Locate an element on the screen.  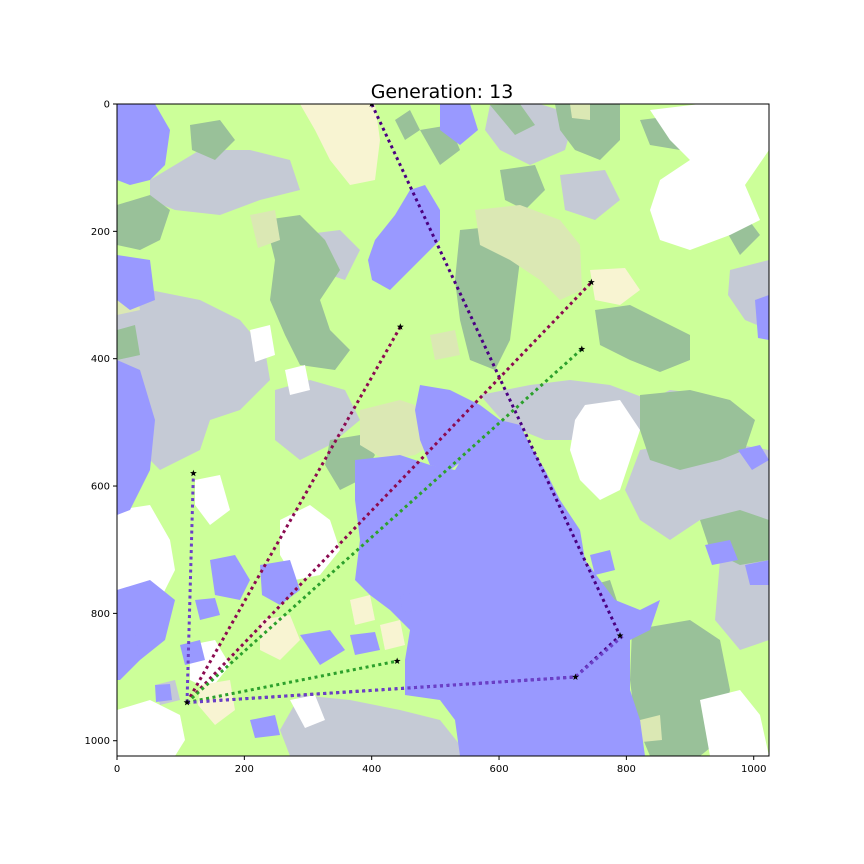
y-tick-label: 600 is located at coordinates (100, 487).